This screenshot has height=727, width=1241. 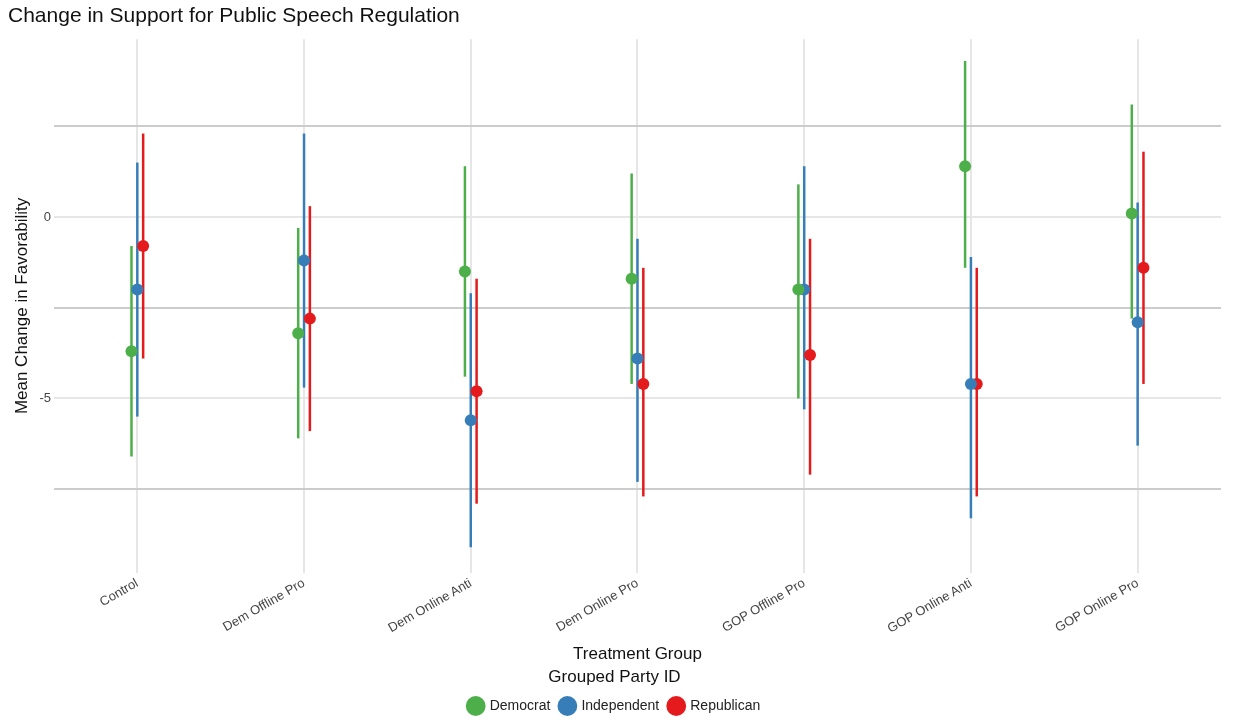 What do you see at coordinates (520, 704) in the screenshot?
I see `legend-label: Democrat` at bounding box center [520, 704].